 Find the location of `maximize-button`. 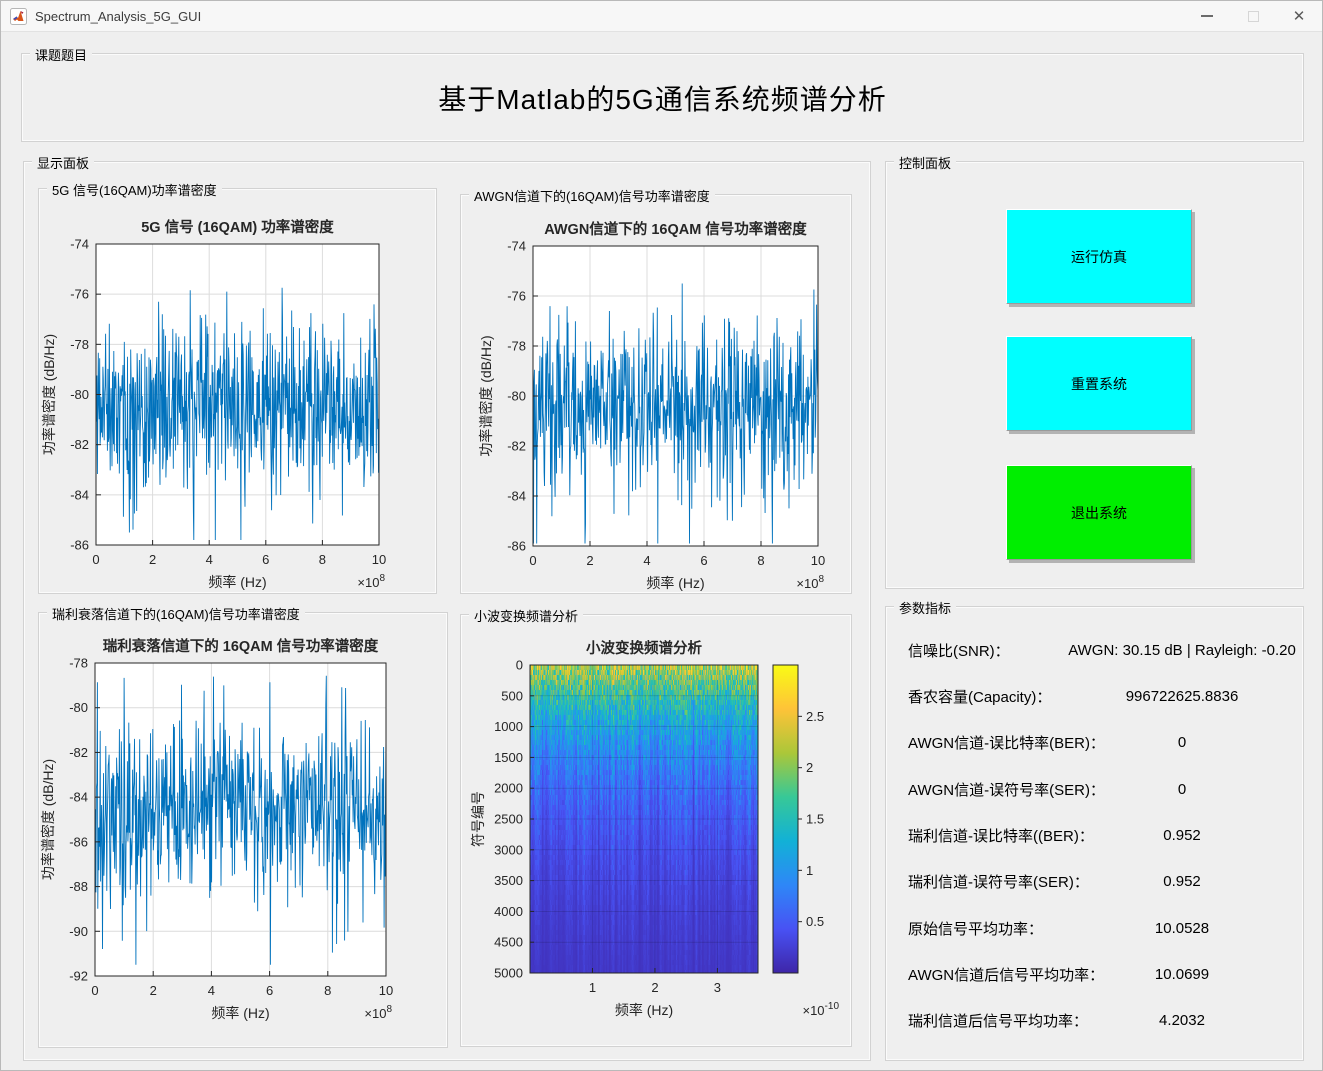

maximize-button is located at coordinates (1253, 16).